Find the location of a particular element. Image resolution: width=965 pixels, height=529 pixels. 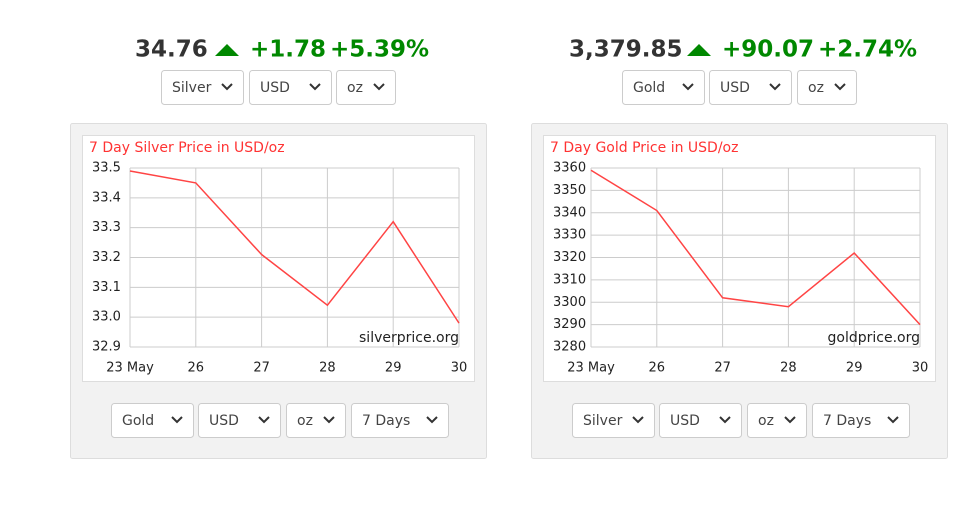

y-tick-label: 3290 is located at coordinates (569, 324).